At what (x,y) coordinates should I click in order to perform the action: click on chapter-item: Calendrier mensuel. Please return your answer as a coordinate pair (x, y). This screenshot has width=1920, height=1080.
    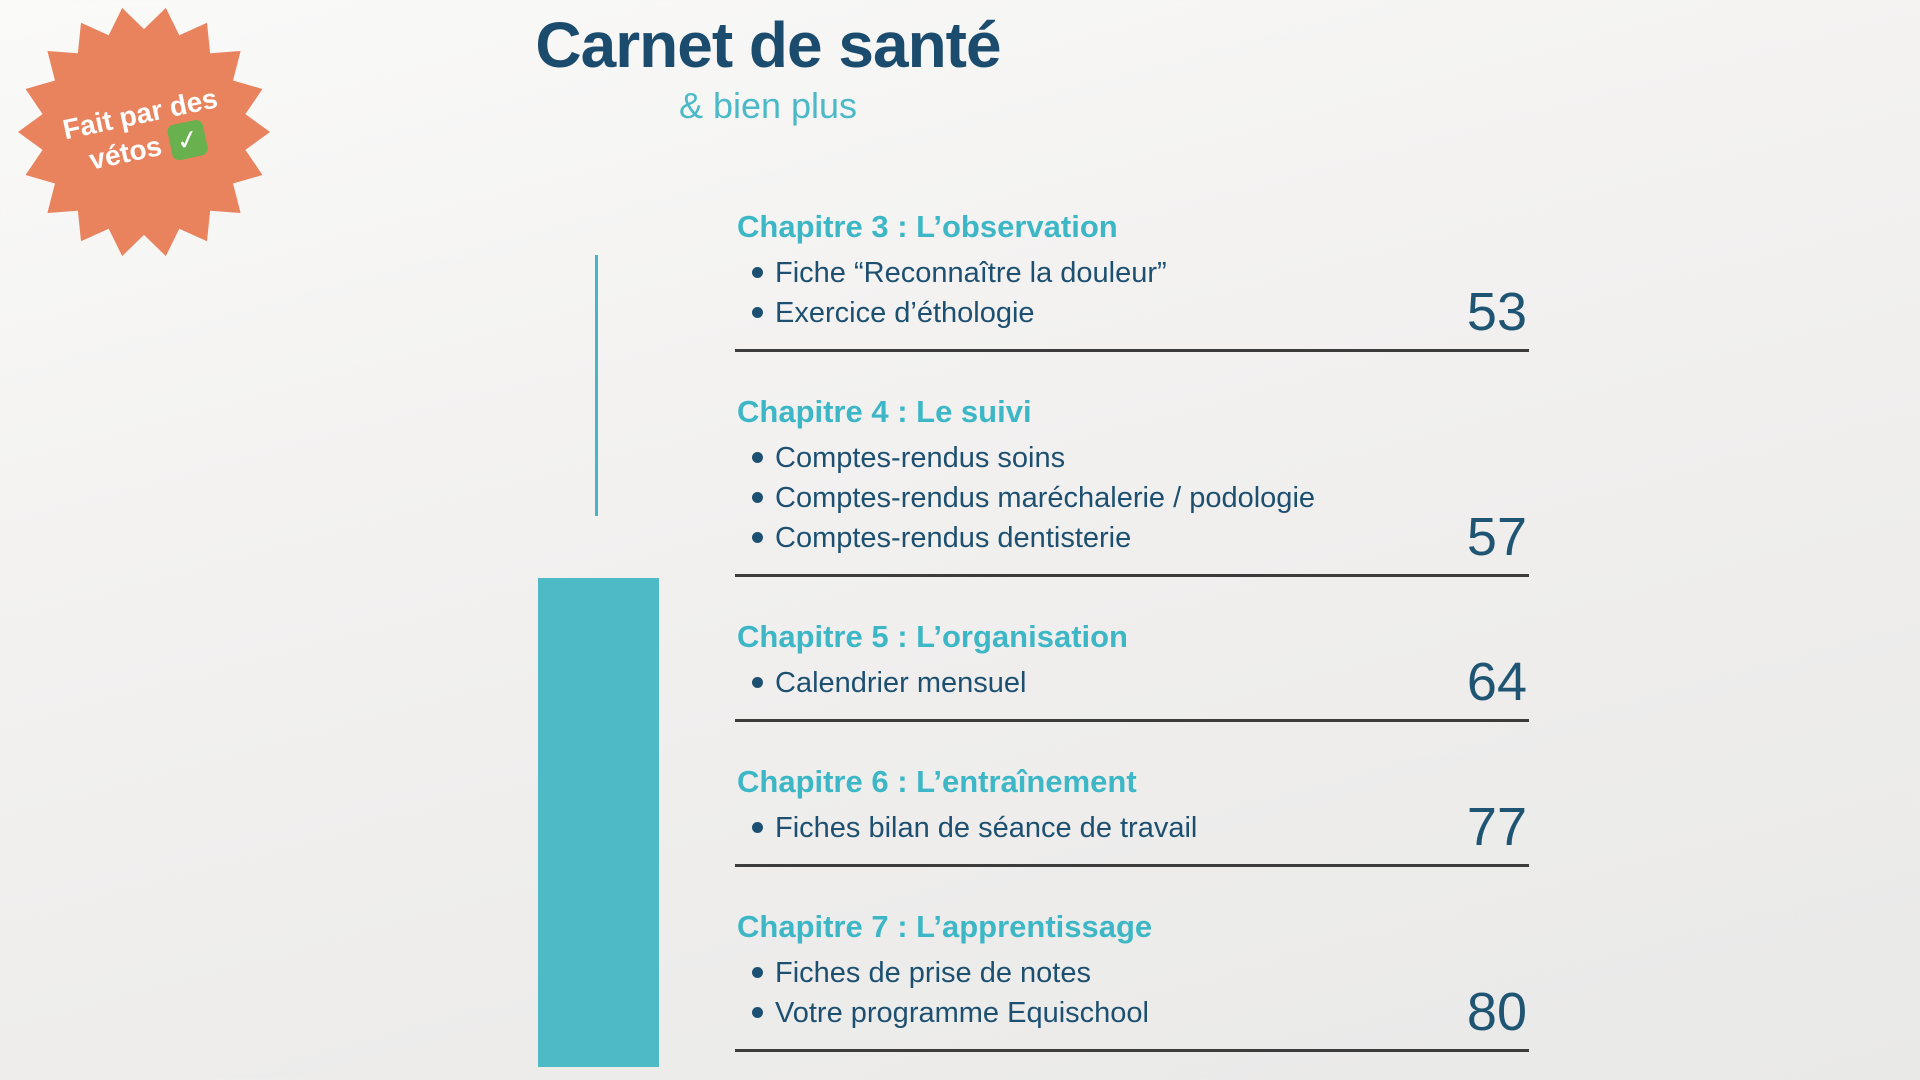
    Looking at the image, I should click on (1132, 683).